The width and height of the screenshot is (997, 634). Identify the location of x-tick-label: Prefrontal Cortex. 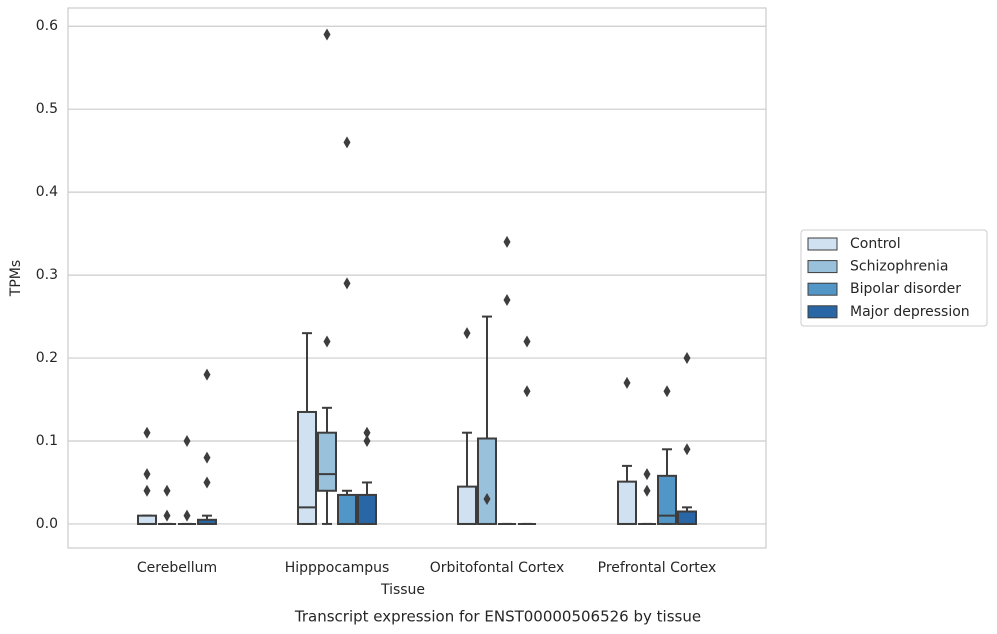
(657, 568).